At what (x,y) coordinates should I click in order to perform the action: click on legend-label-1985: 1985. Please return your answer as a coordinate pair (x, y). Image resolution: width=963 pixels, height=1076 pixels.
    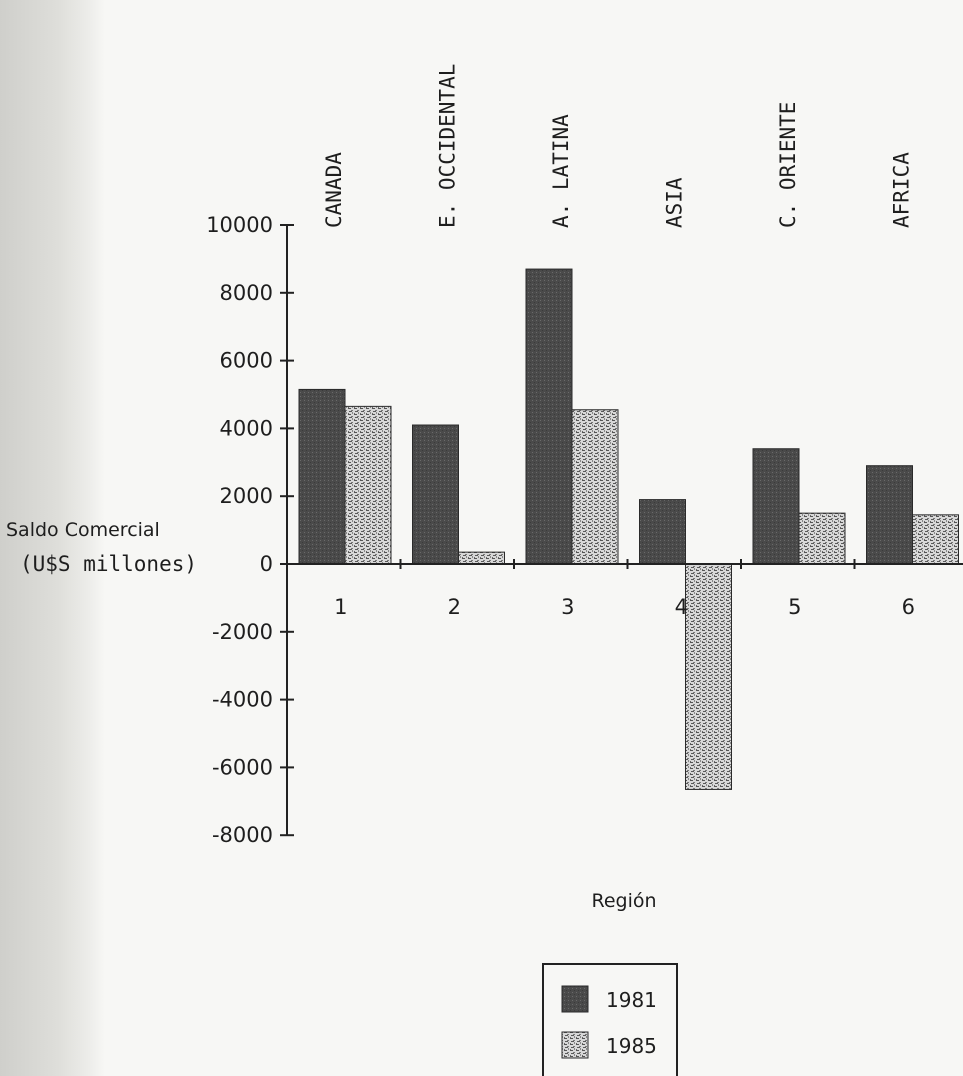
    Looking at the image, I should click on (631, 1046).